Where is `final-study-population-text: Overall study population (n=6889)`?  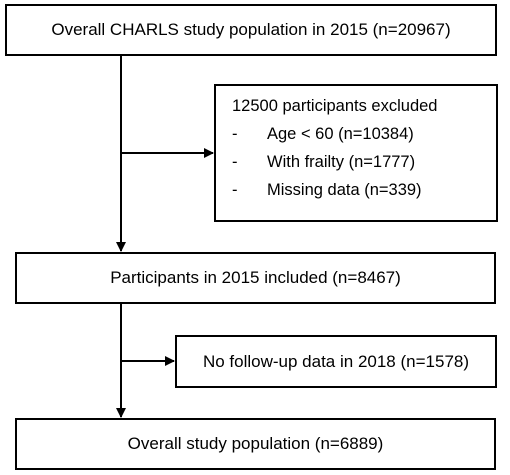 final-study-population-text: Overall study population (n=6889) is located at coordinates (255, 443).